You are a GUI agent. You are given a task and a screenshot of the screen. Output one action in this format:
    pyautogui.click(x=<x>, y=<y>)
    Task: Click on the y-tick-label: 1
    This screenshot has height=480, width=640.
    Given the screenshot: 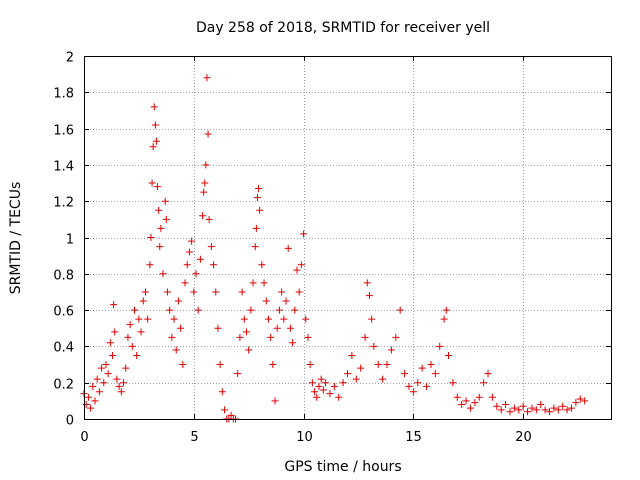 What is the action you would take?
    pyautogui.click(x=70, y=240)
    